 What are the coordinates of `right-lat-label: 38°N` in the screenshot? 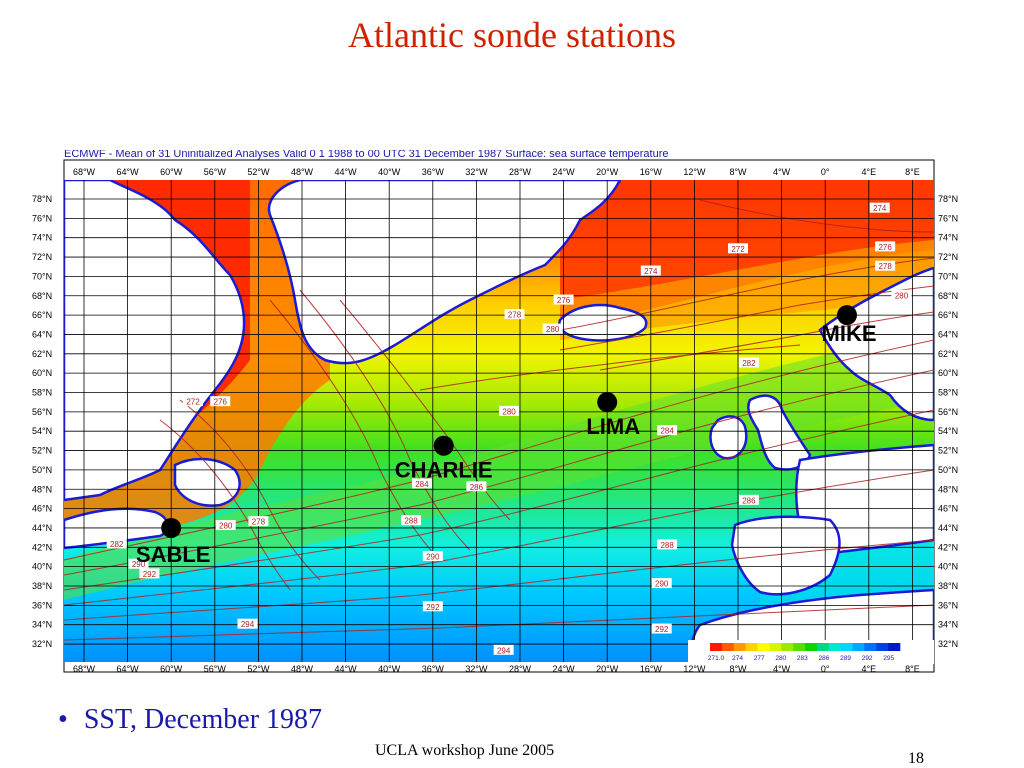 It's located at (948, 586).